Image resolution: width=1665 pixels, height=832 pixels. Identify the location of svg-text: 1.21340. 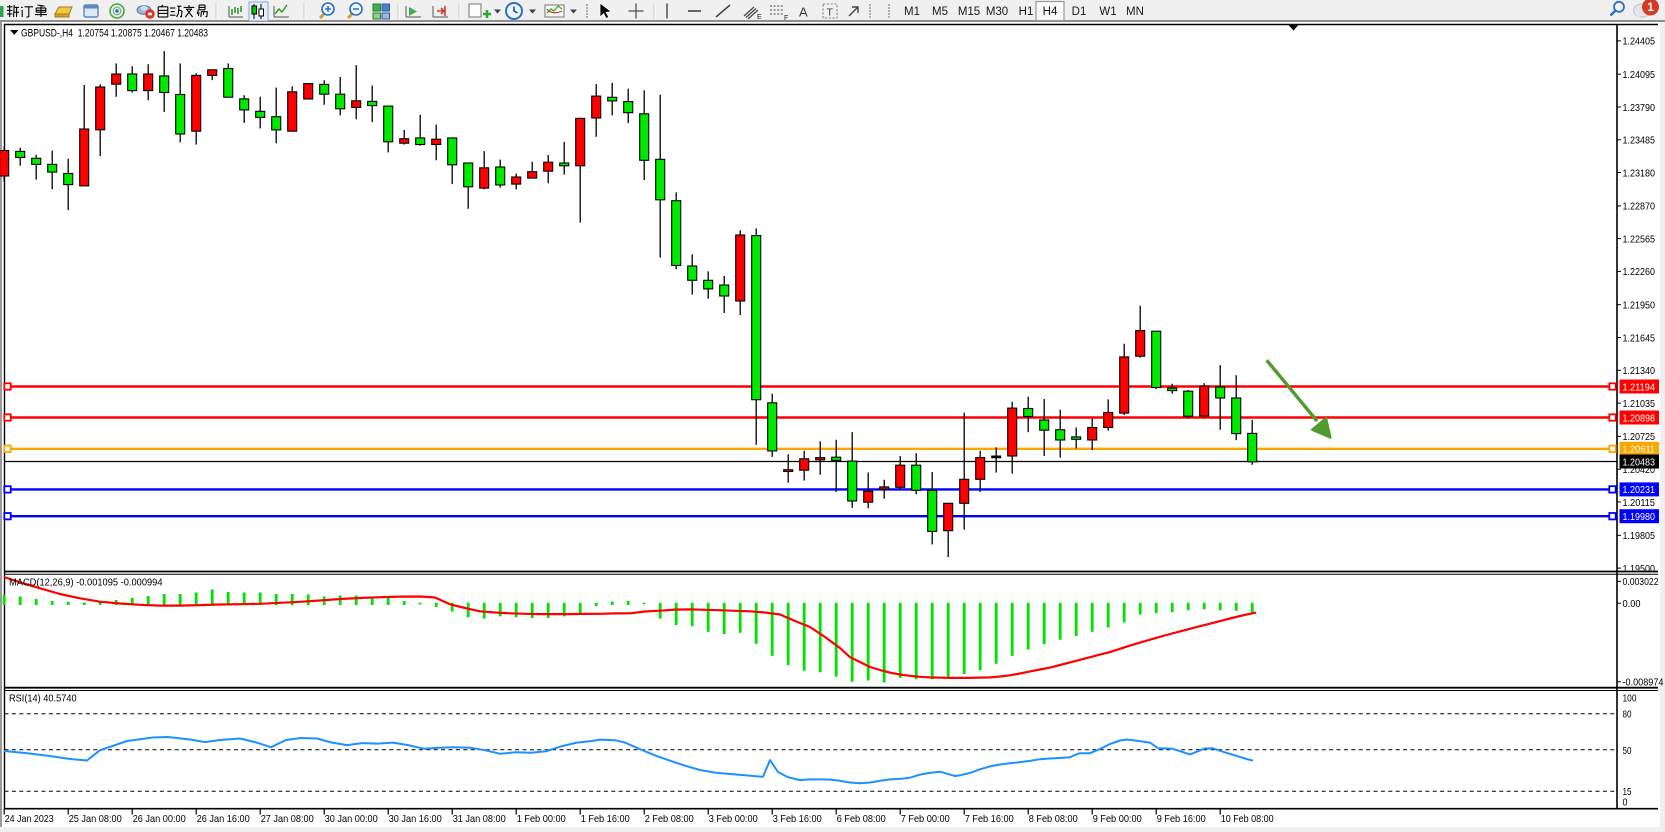
(1639, 371).